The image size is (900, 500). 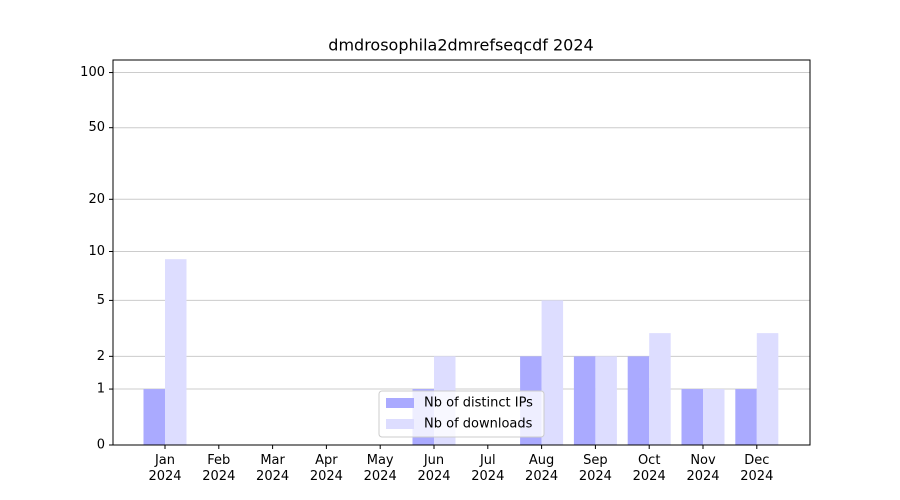 I want to click on x-tick-label: Oct 2024, so click(x=649, y=468).